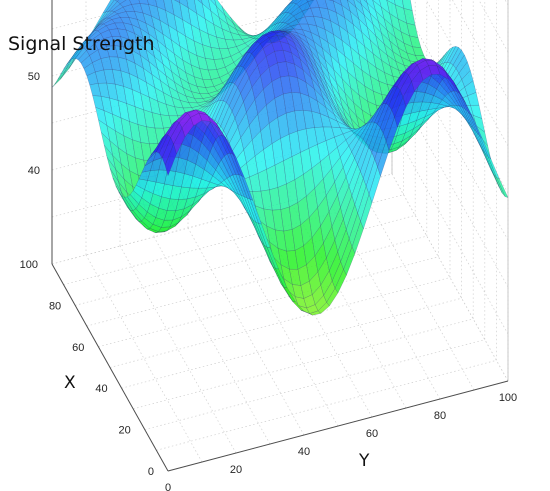 The width and height of the screenshot is (550, 491). I want to click on y-tick-label: 80, so click(440, 416).